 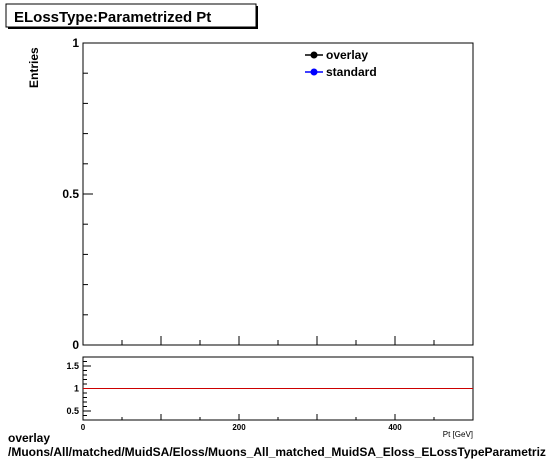 I want to click on legend-overlay-label: overlay, so click(x=347, y=55).